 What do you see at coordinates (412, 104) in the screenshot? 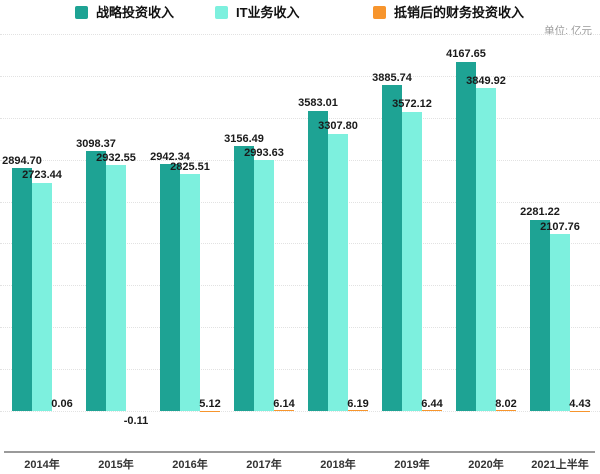
I see `value-label: 3572.12` at bounding box center [412, 104].